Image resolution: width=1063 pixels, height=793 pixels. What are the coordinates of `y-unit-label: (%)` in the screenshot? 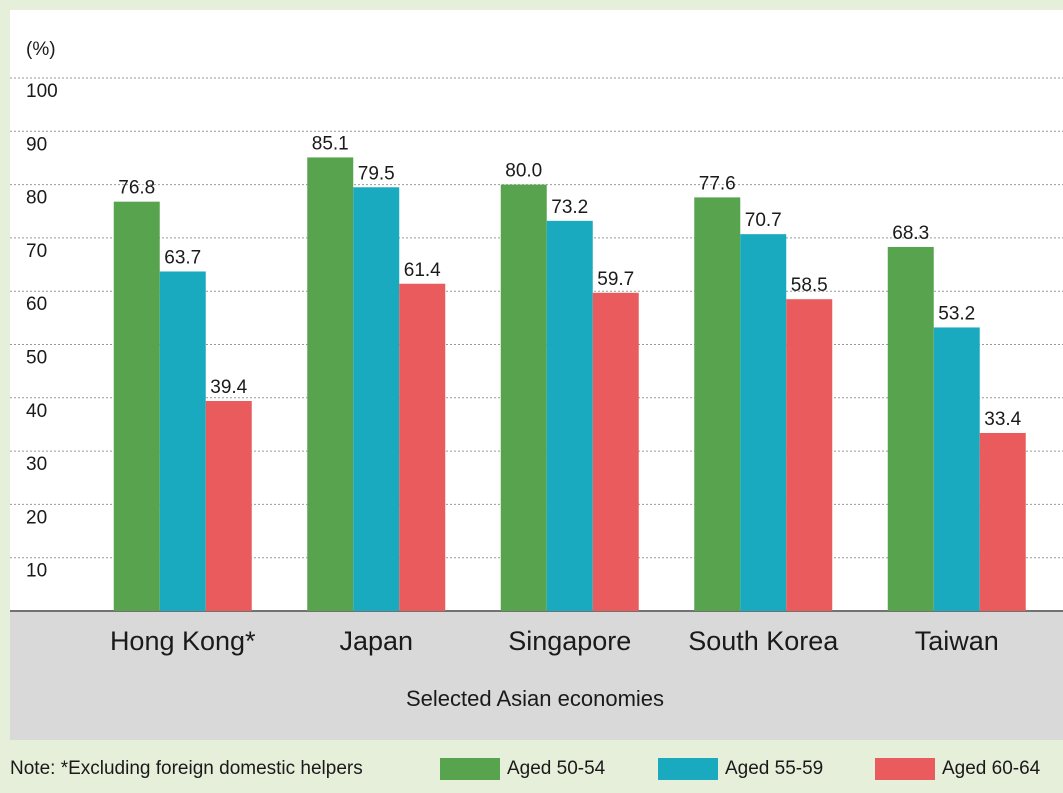 It's located at (41, 49).